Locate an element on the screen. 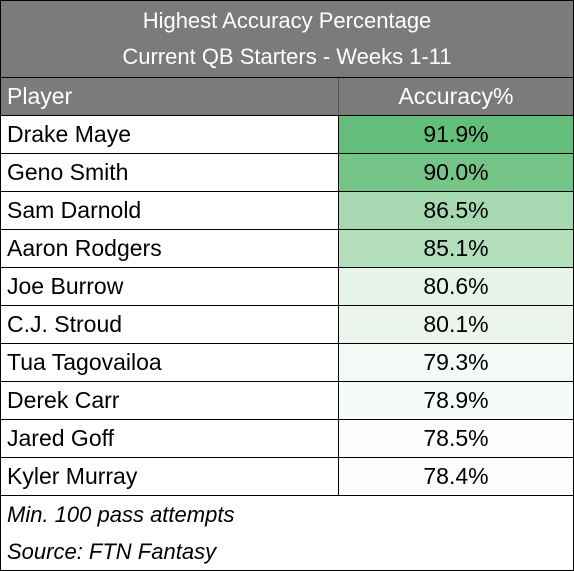  player-name-cell: Joe Burrow is located at coordinates (170, 286).